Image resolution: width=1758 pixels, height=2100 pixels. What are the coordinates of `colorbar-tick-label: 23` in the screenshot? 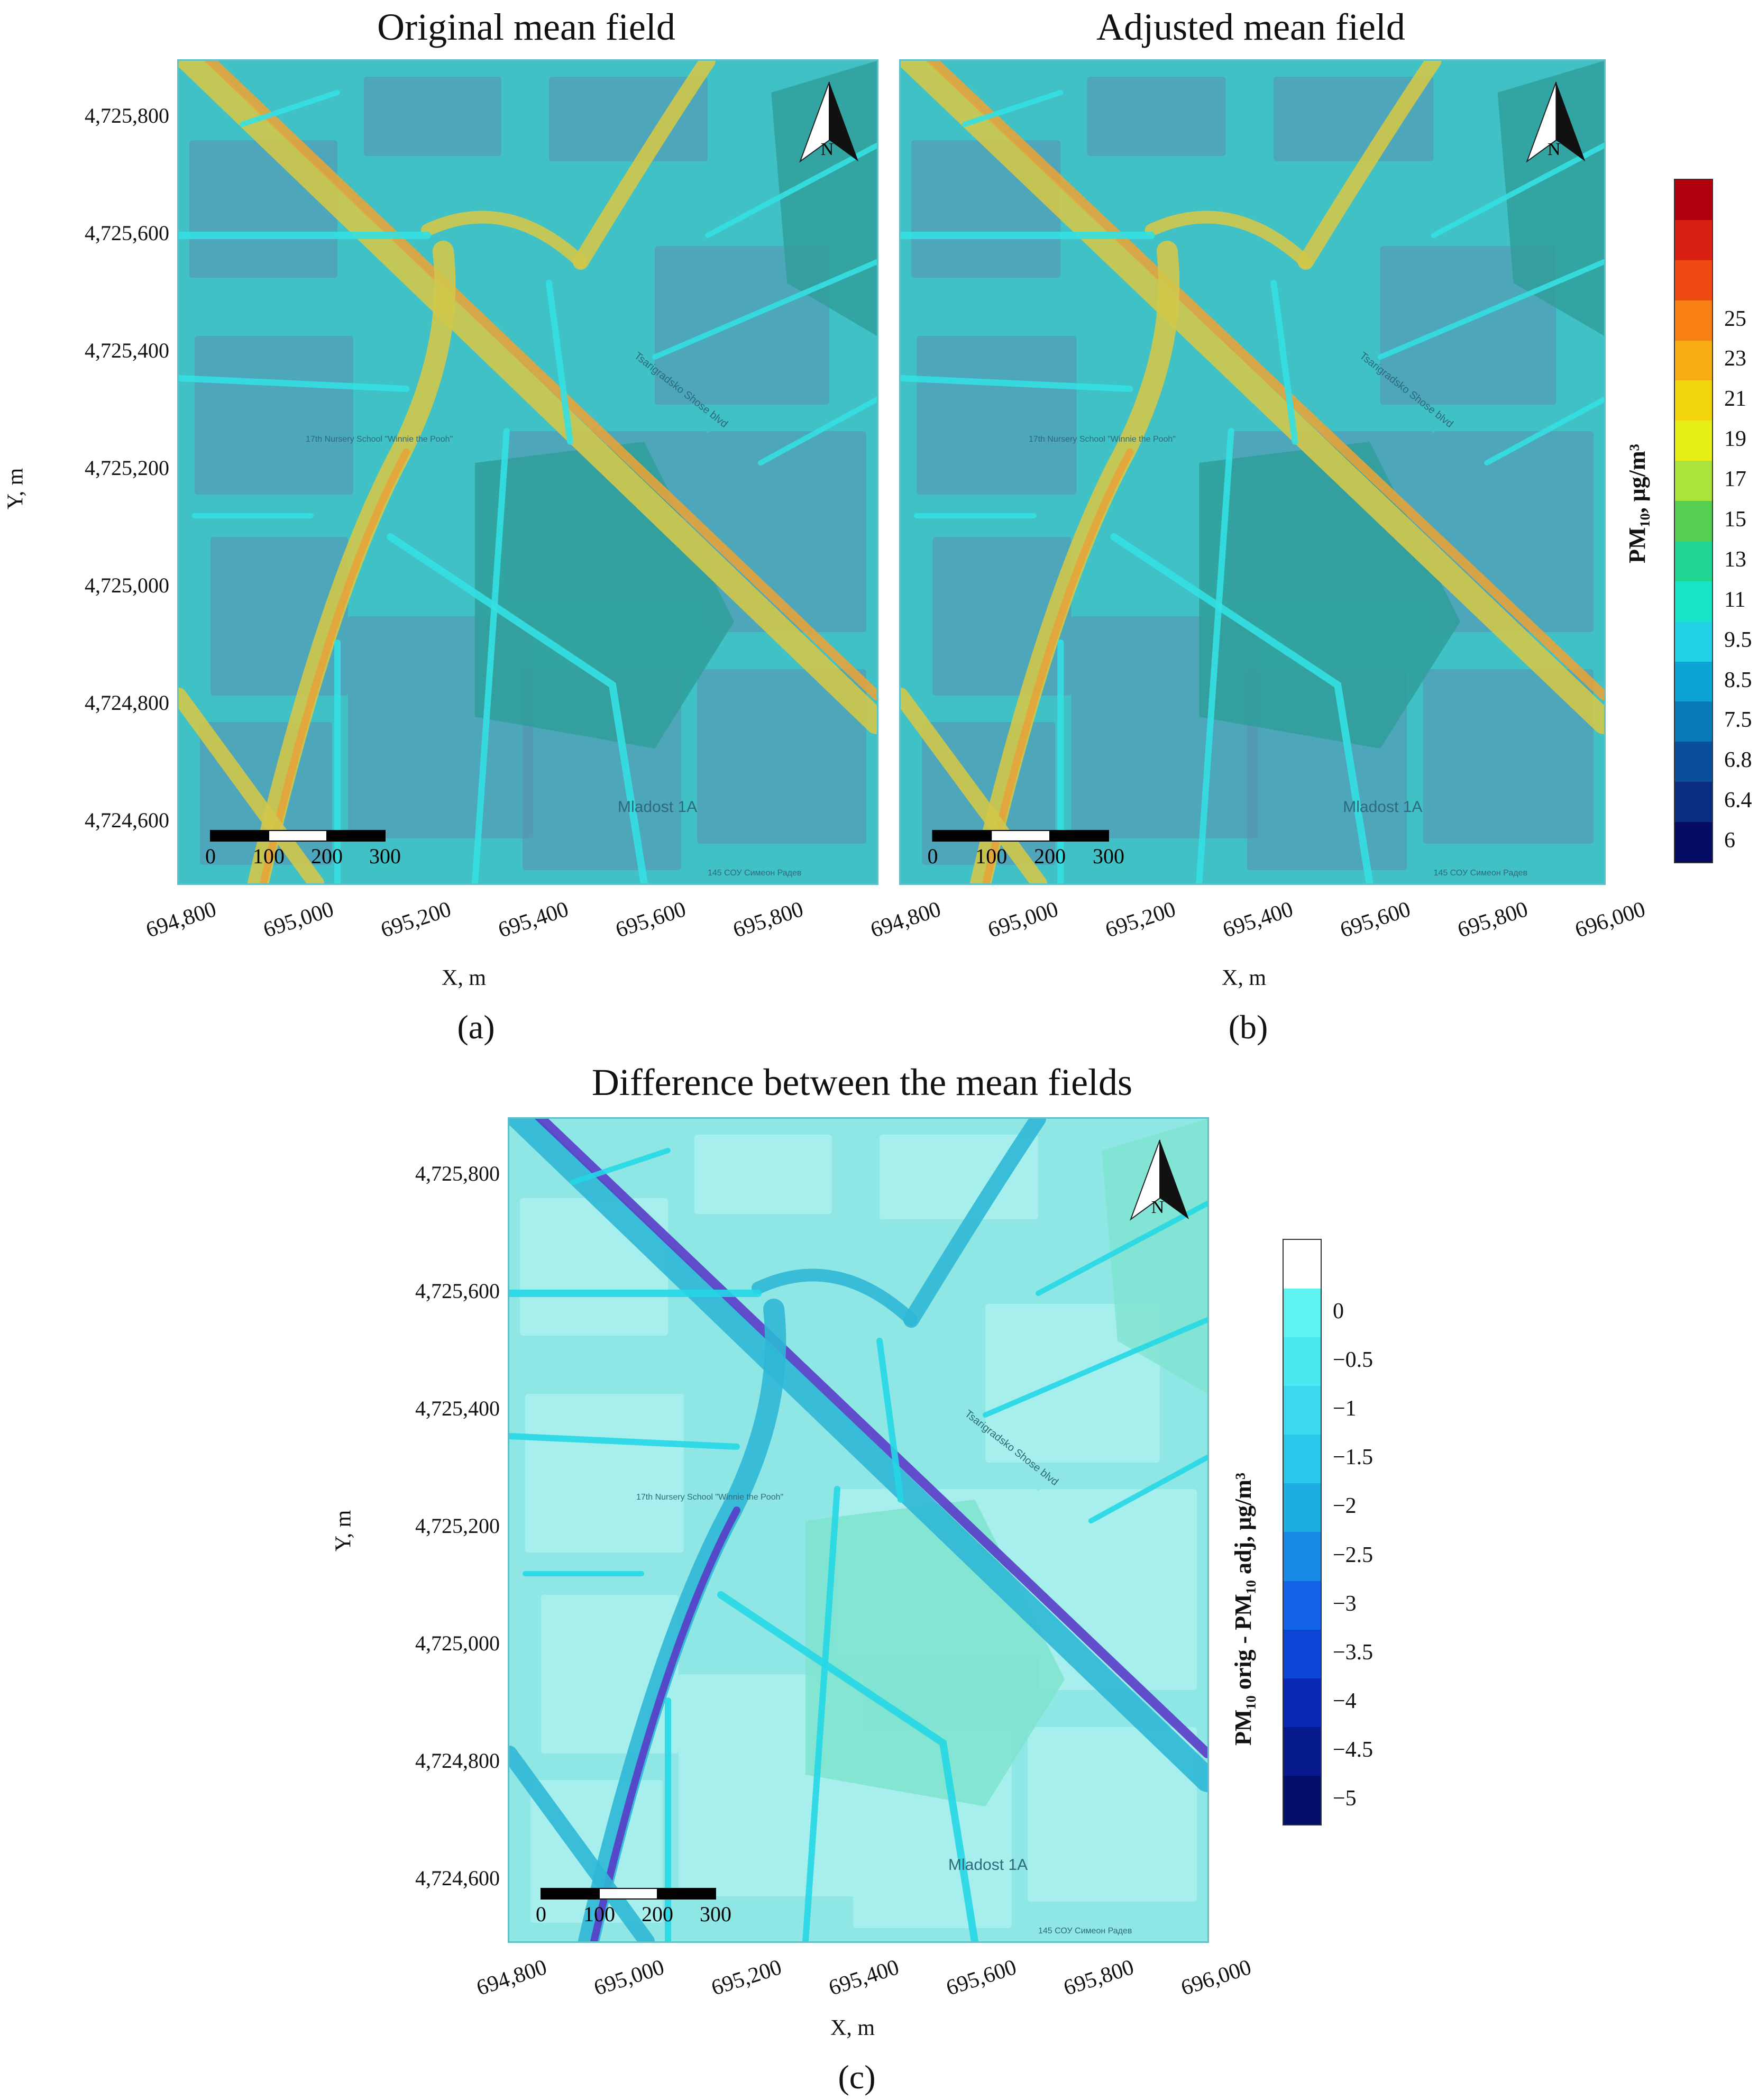 It's located at (1735, 358).